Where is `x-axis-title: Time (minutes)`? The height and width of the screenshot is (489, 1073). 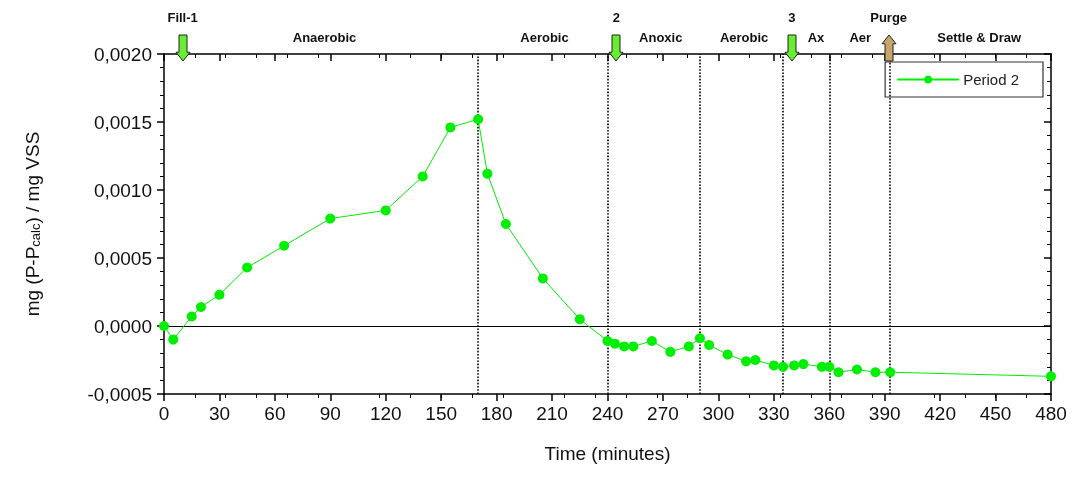
x-axis-title: Time (minutes) is located at coordinates (607, 453).